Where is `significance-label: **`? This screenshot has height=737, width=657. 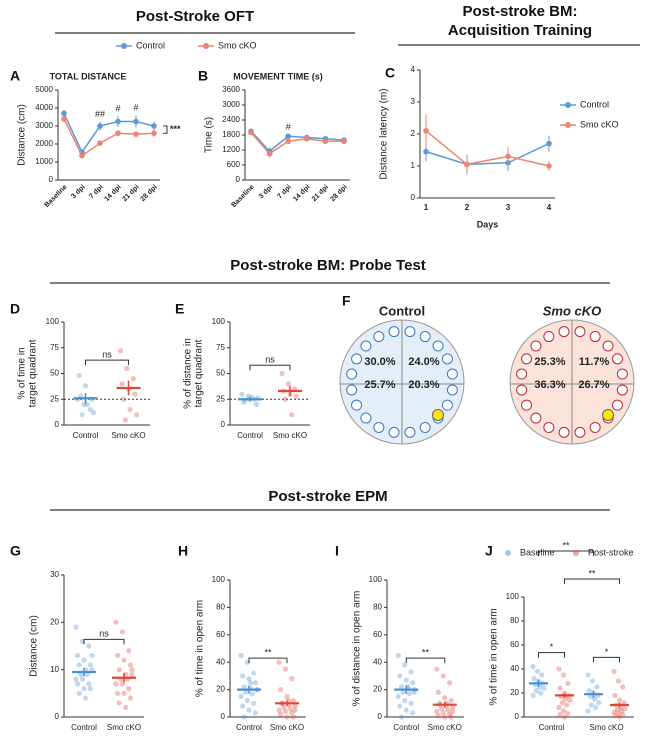
significance-label: ** is located at coordinates (268, 652).